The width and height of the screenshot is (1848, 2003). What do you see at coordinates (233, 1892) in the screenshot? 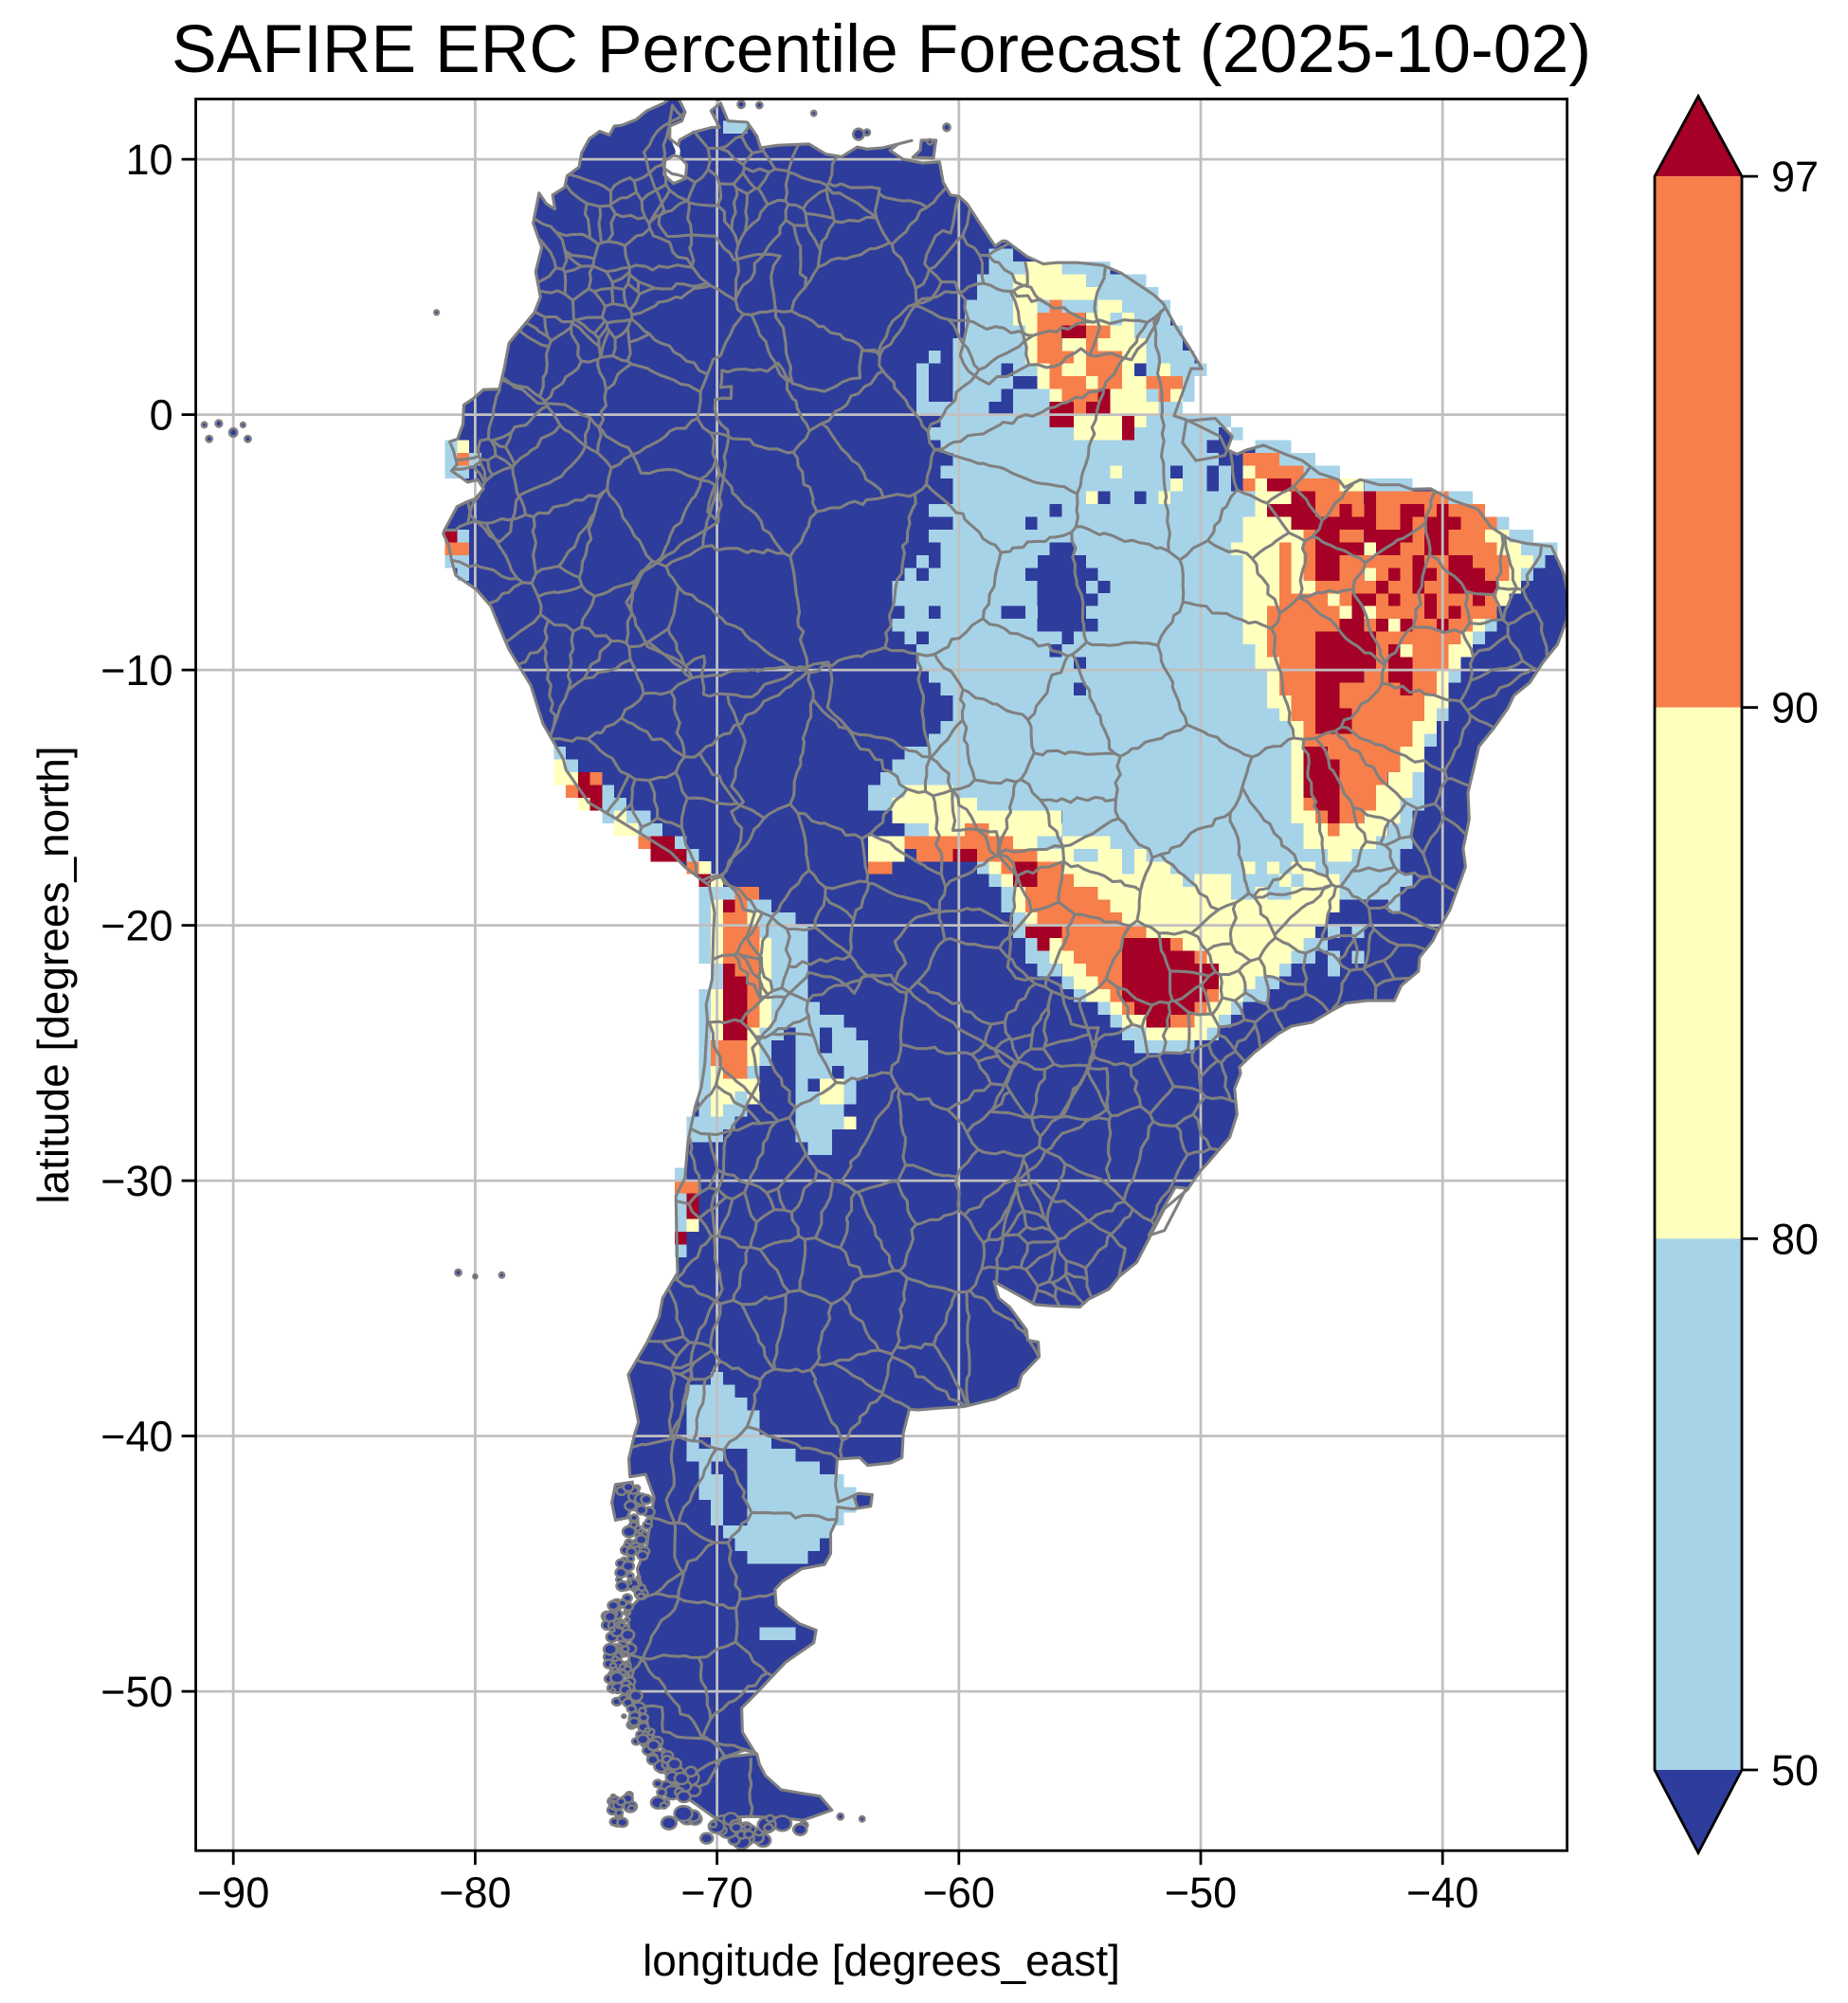
I see `svg-text: −90` at bounding box center [233, 1892].